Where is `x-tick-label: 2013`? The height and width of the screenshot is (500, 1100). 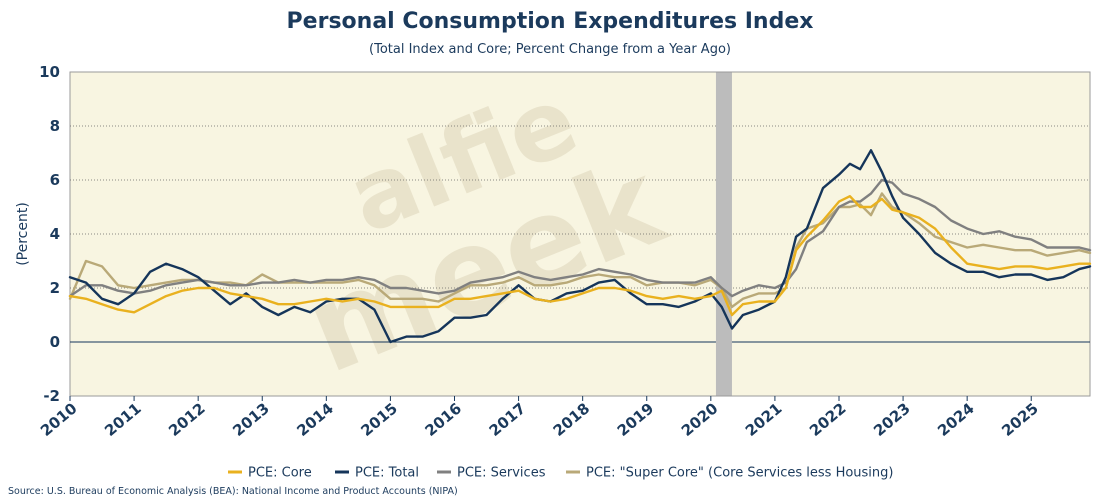 x-tick-label: 2013 is located at coordinates (251, 419).